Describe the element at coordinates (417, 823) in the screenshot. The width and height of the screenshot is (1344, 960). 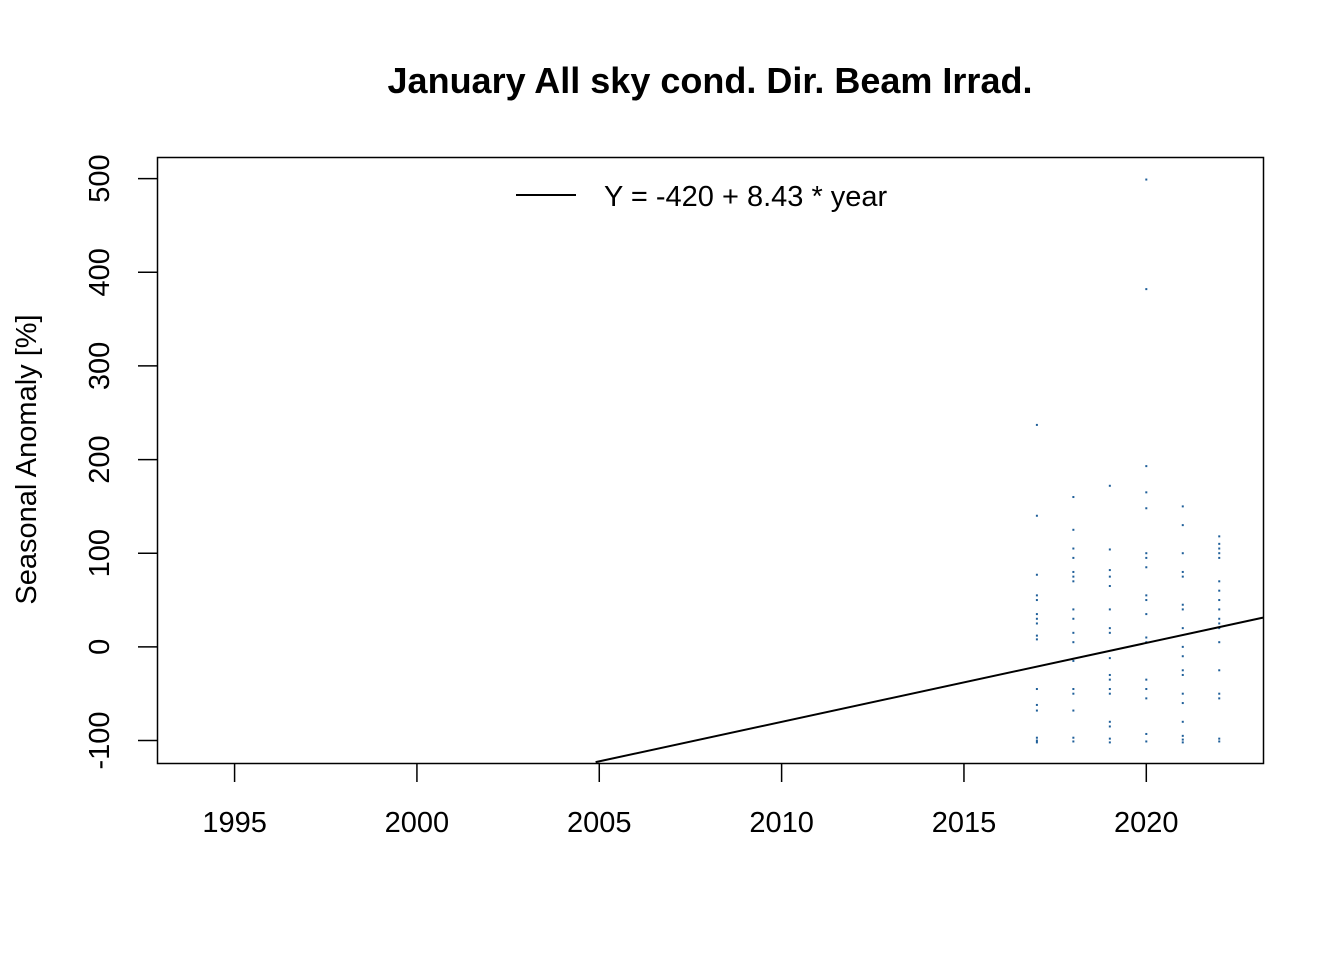
I see `x-tick-label: 2000` at that location.